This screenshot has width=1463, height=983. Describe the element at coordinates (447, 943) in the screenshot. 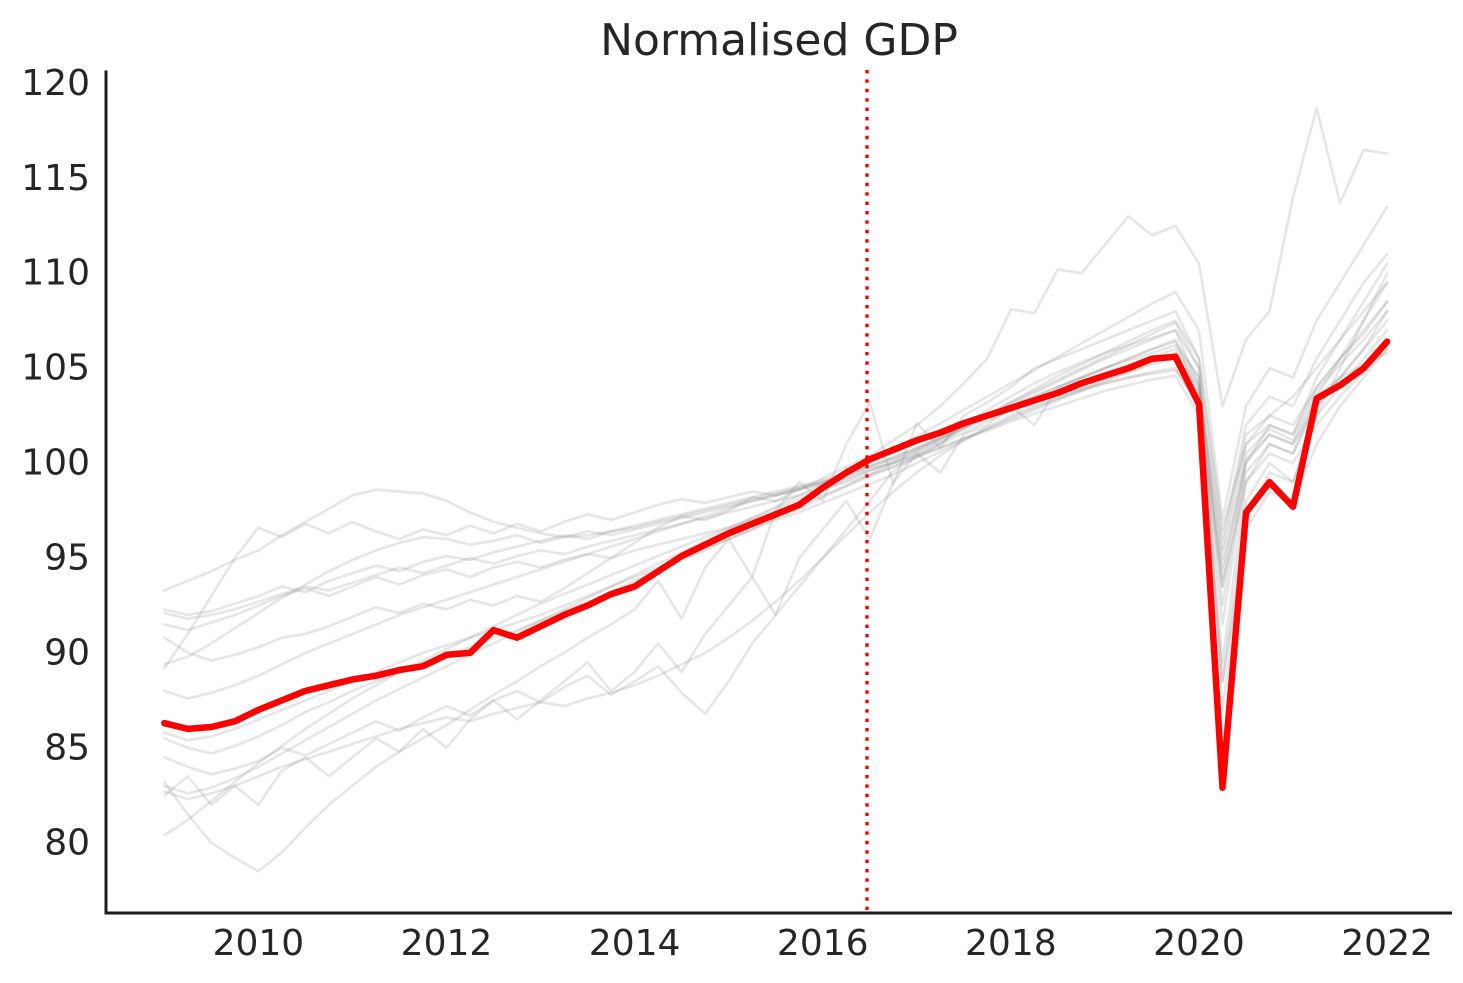

I see `x-tick-label: 2012` at that location.